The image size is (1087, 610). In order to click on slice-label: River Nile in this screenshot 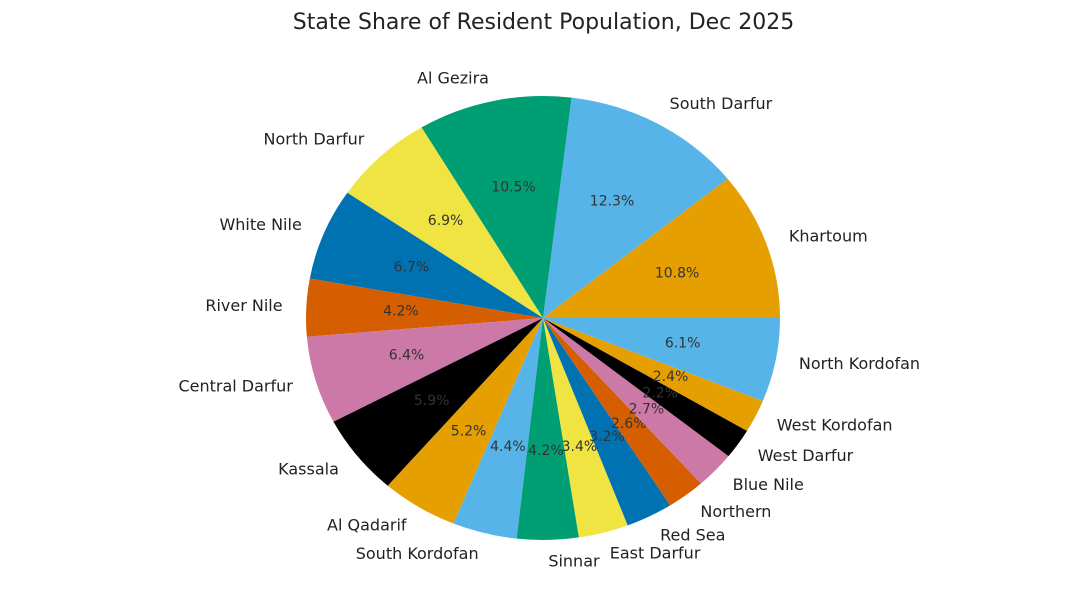, I will do `click(243, 305)`.